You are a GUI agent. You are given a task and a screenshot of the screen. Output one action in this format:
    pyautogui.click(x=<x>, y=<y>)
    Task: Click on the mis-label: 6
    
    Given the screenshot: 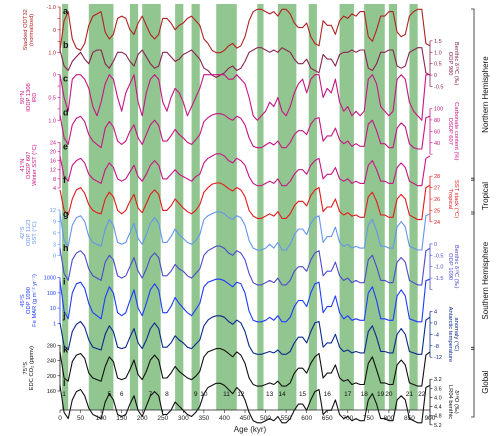 What is the action you would take?
    pyautogui.click(x=122, y=394)
    